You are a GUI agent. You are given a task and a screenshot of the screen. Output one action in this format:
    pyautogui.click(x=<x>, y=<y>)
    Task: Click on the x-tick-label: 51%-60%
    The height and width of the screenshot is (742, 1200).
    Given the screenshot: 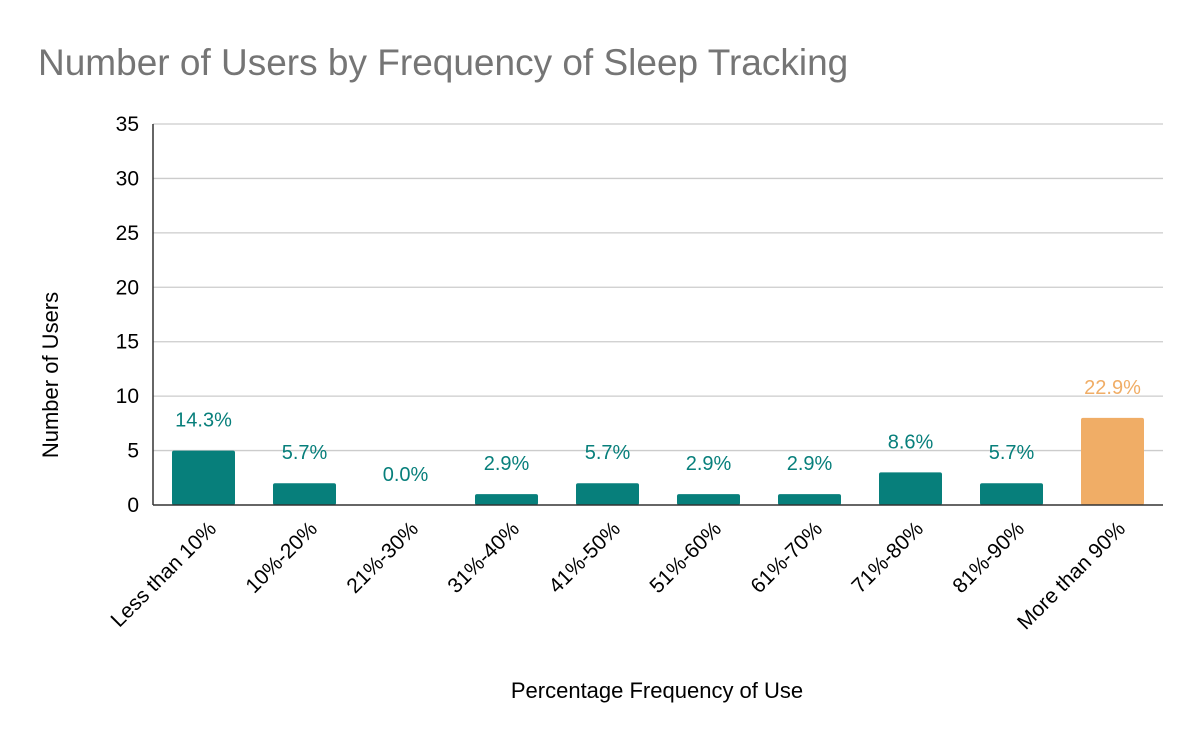 What is the action you would take?
    pyautogui.click(x=685, y=557)
    